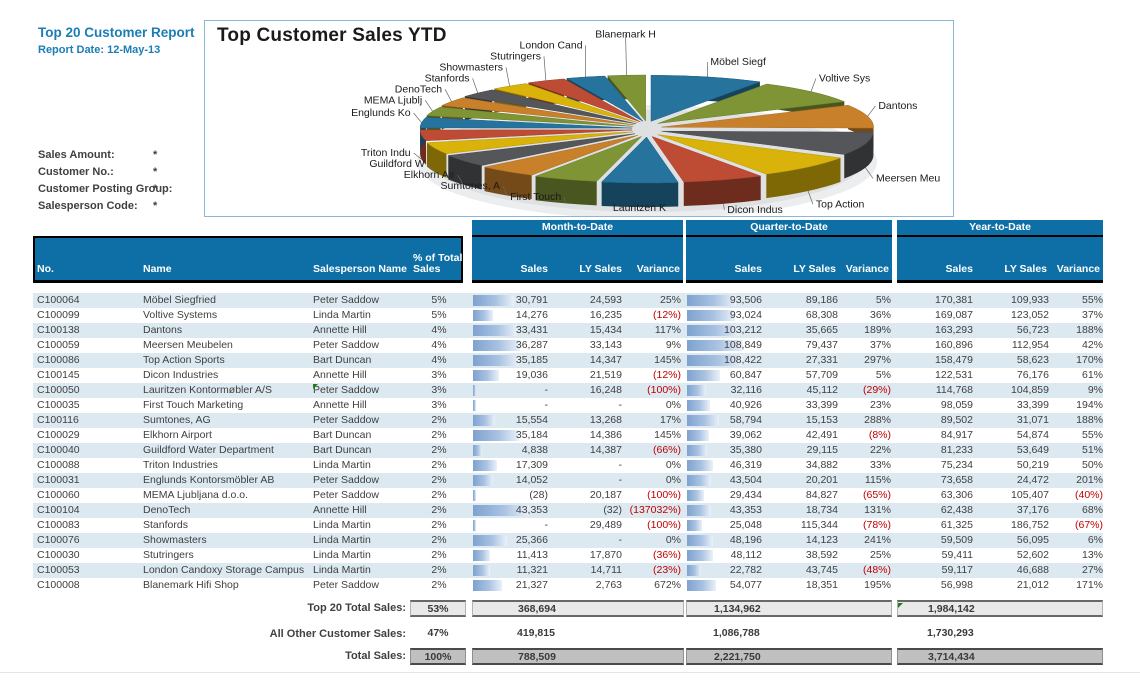 The image size is (1140, 687). I want to click on cell-ytd-variance: 27%, so click(1092, 570).